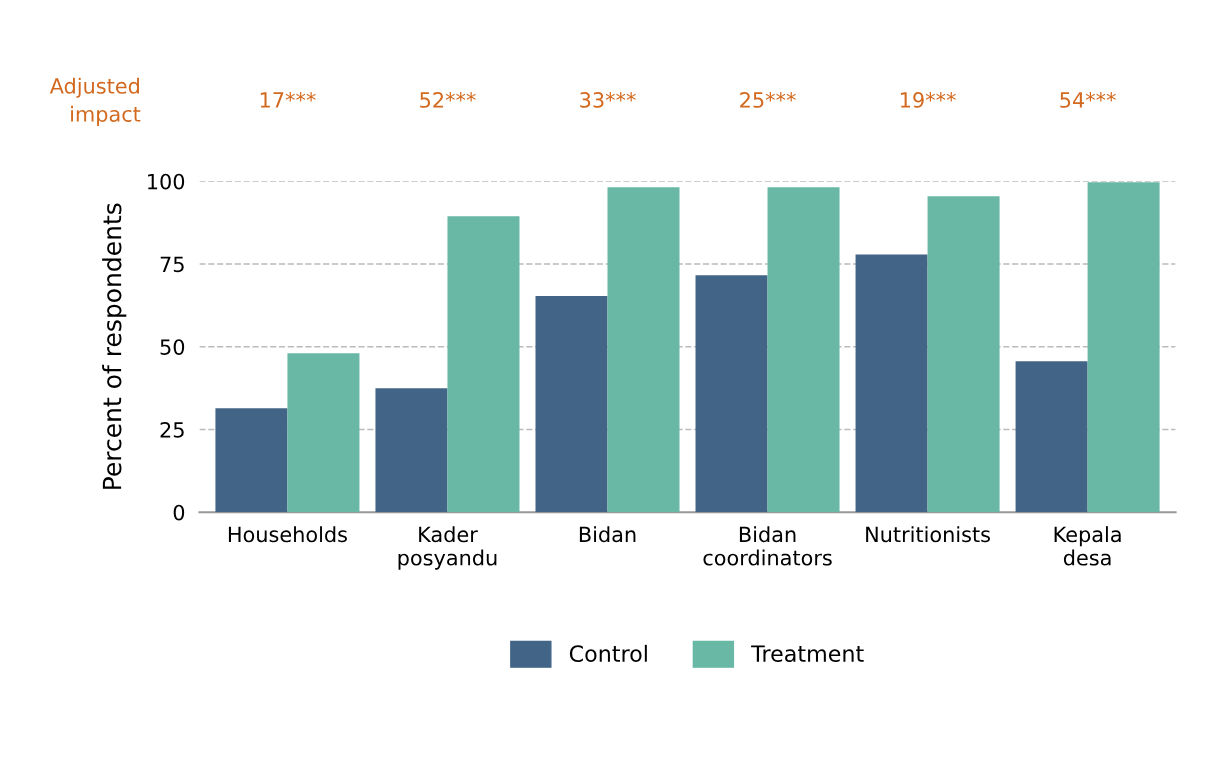 Image resolution: width=1231 pixels, height=768 pixels. What do you see at coordinates (767, 546) in the screenshot?
I see `x-tick-label: Bidan coordinators` at bounding box center [767, 546].